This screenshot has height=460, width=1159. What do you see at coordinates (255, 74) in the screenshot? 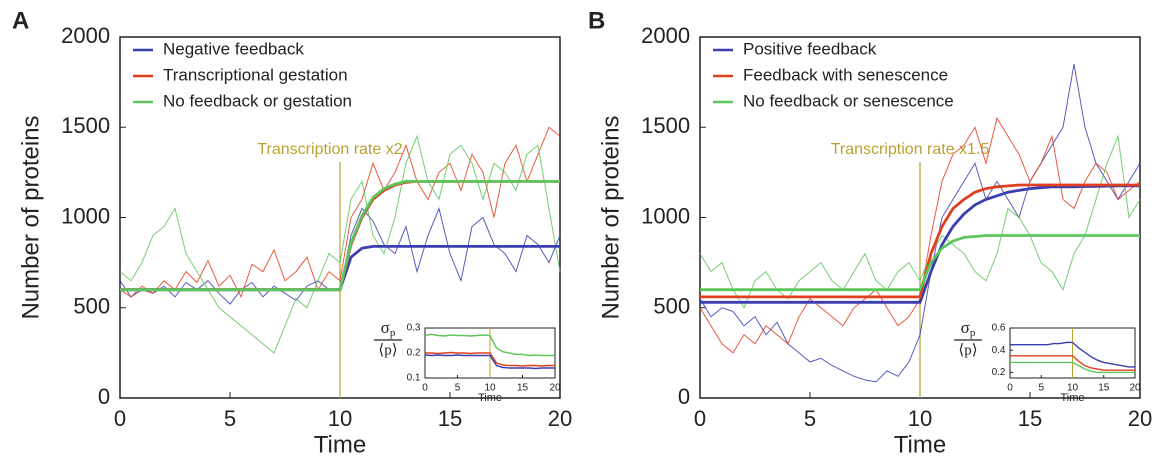
I see `legend-label: Transcriptional gestation` at bounding box center [255, 74].